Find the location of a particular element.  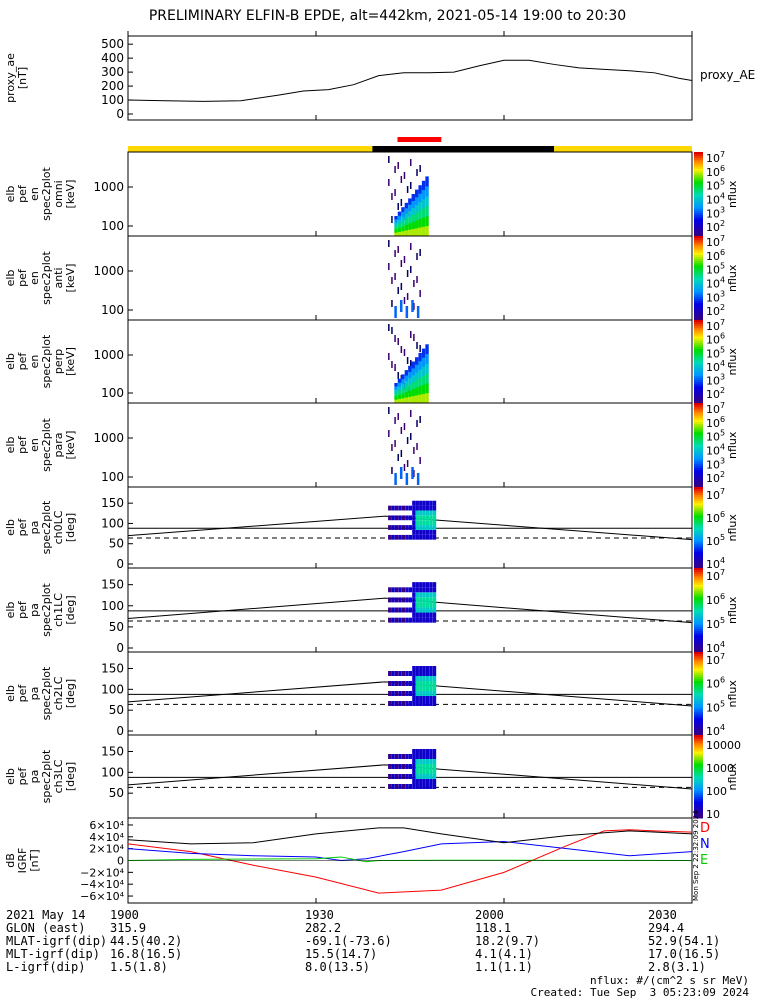

proxy-ae-ylabel: proxy_ae [nT] is located at coordinates (16, 78).